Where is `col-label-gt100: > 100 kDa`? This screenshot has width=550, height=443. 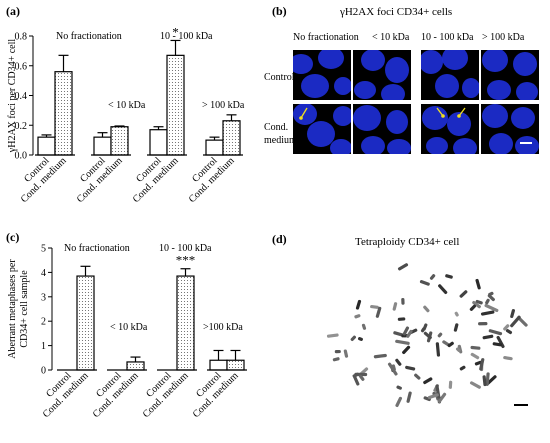
col-label-gt100: > 100 kDa is located at coordinates (503, 37).